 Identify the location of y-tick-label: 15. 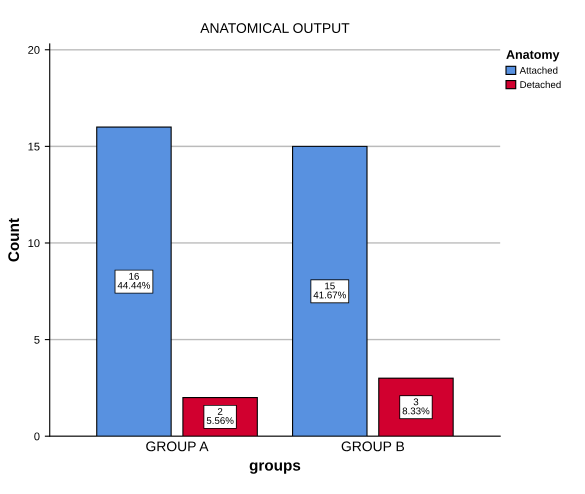
(34, 146).